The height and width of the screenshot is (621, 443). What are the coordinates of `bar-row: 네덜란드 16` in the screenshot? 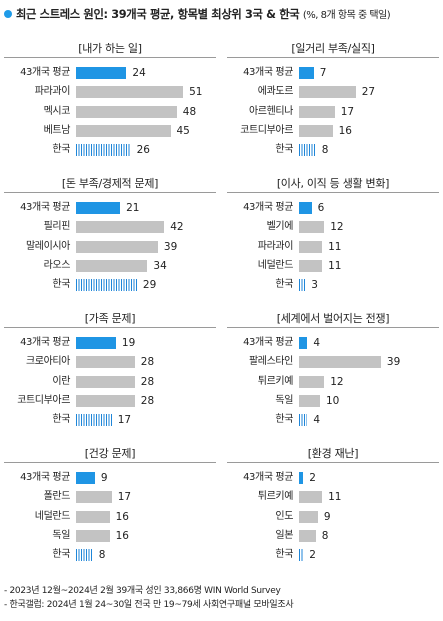 It's located at (110, 517).